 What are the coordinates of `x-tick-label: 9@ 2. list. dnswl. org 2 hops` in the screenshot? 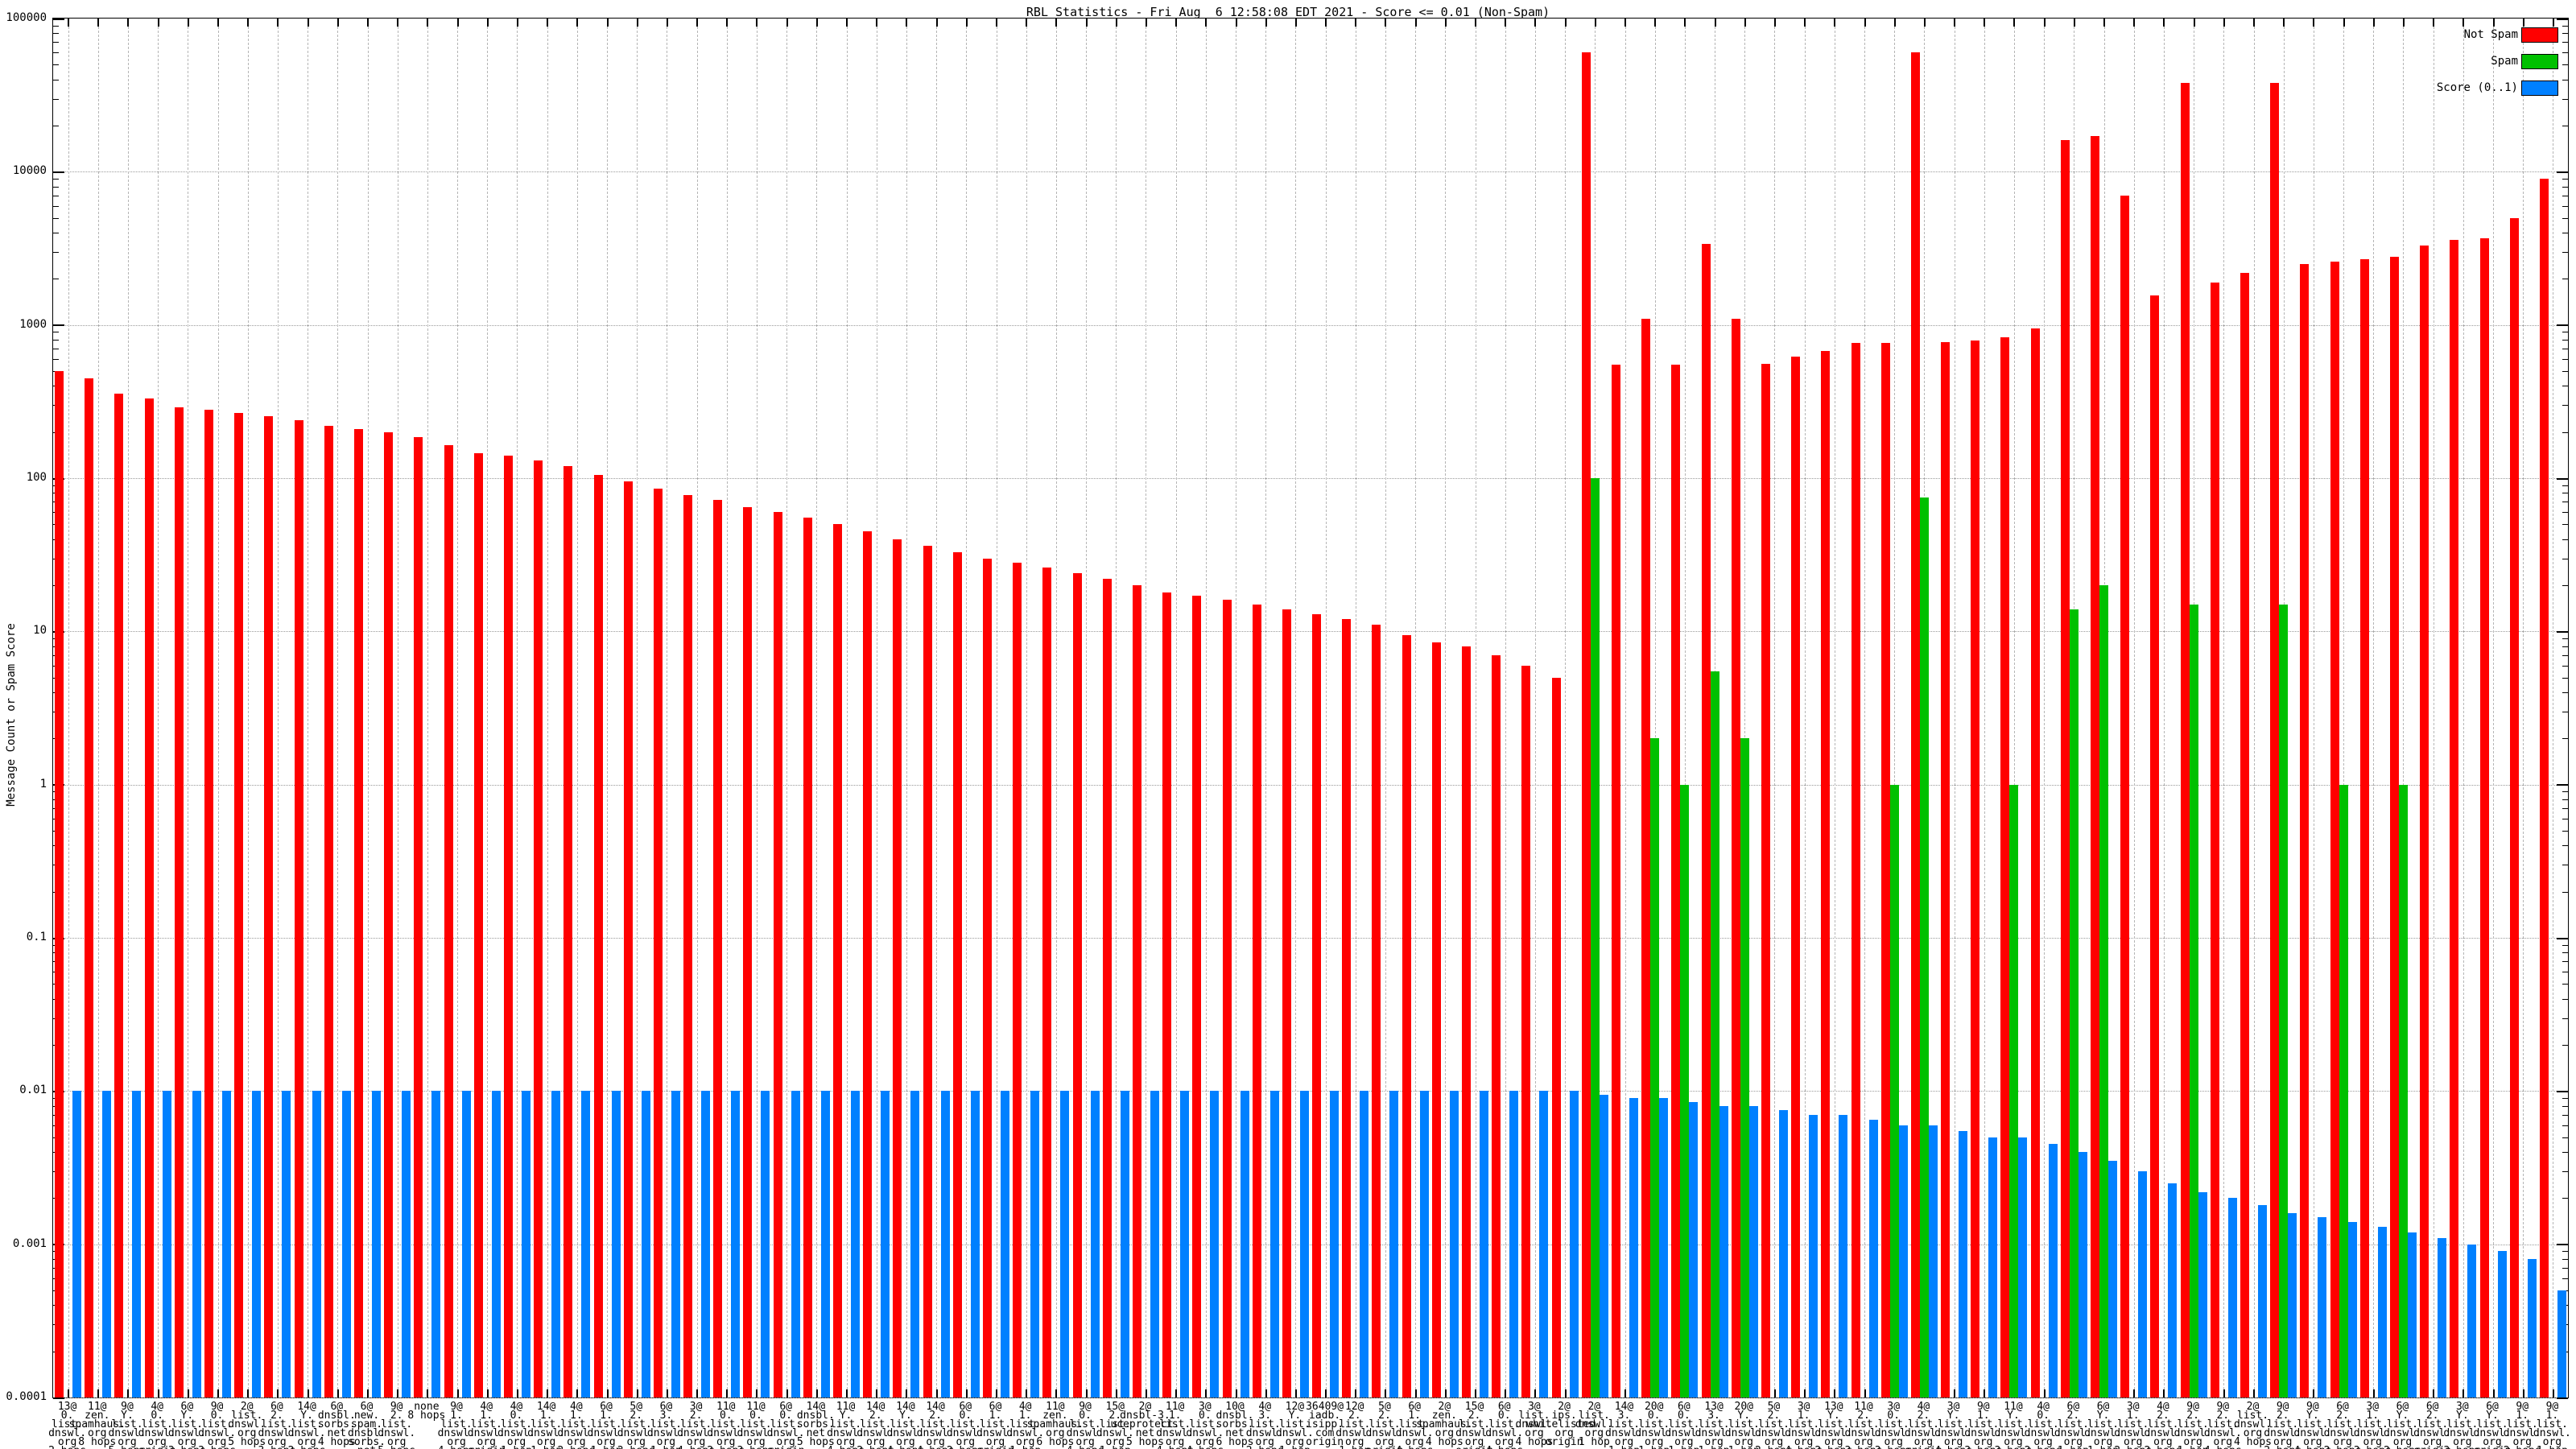 It's located at (2283, 1425).